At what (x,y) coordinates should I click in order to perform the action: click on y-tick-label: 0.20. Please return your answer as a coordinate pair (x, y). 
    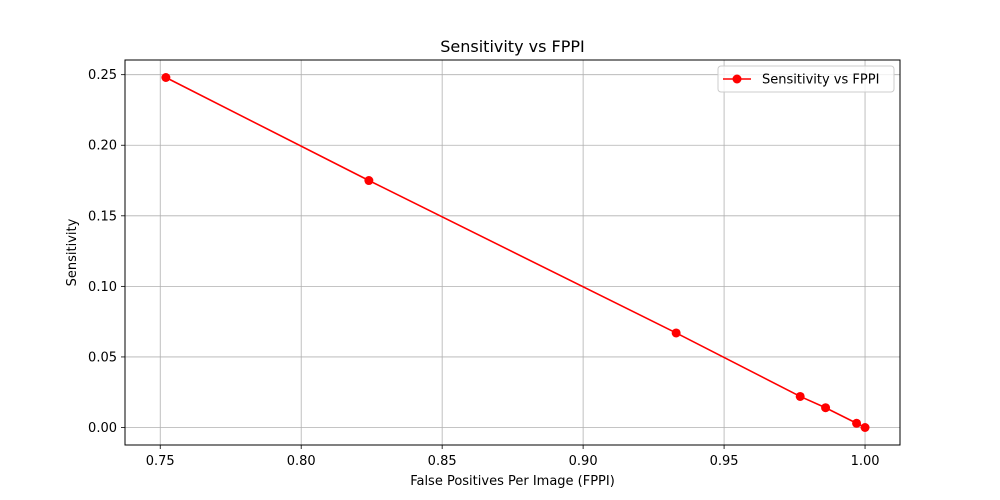
    Looking at the image, I should click on (102, 146).